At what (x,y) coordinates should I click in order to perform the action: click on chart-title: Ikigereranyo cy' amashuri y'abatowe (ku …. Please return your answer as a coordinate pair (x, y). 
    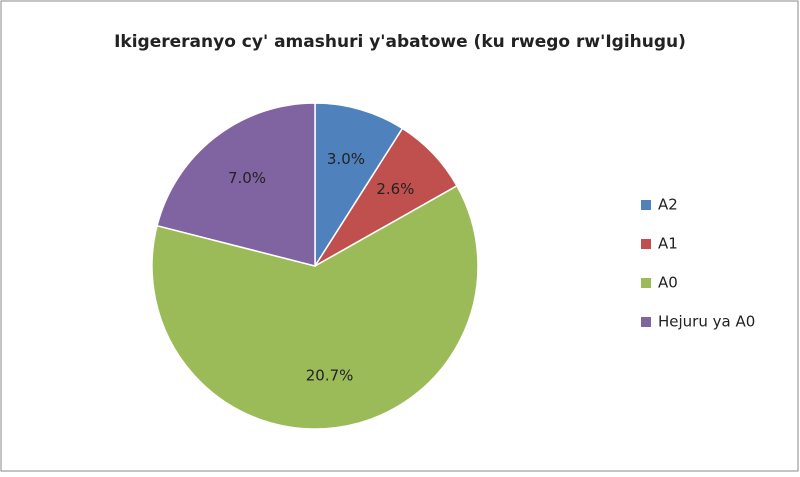
    Looking at the image, I should click on (400, 42).